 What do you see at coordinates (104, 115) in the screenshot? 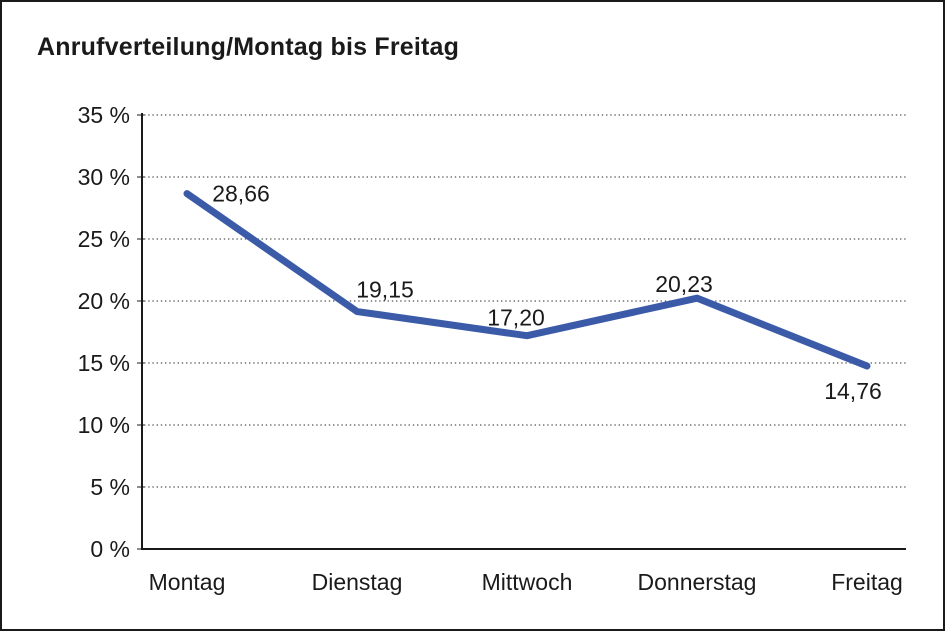
I see `y-tick-label: 35 %` at bounding box center [104, 115].